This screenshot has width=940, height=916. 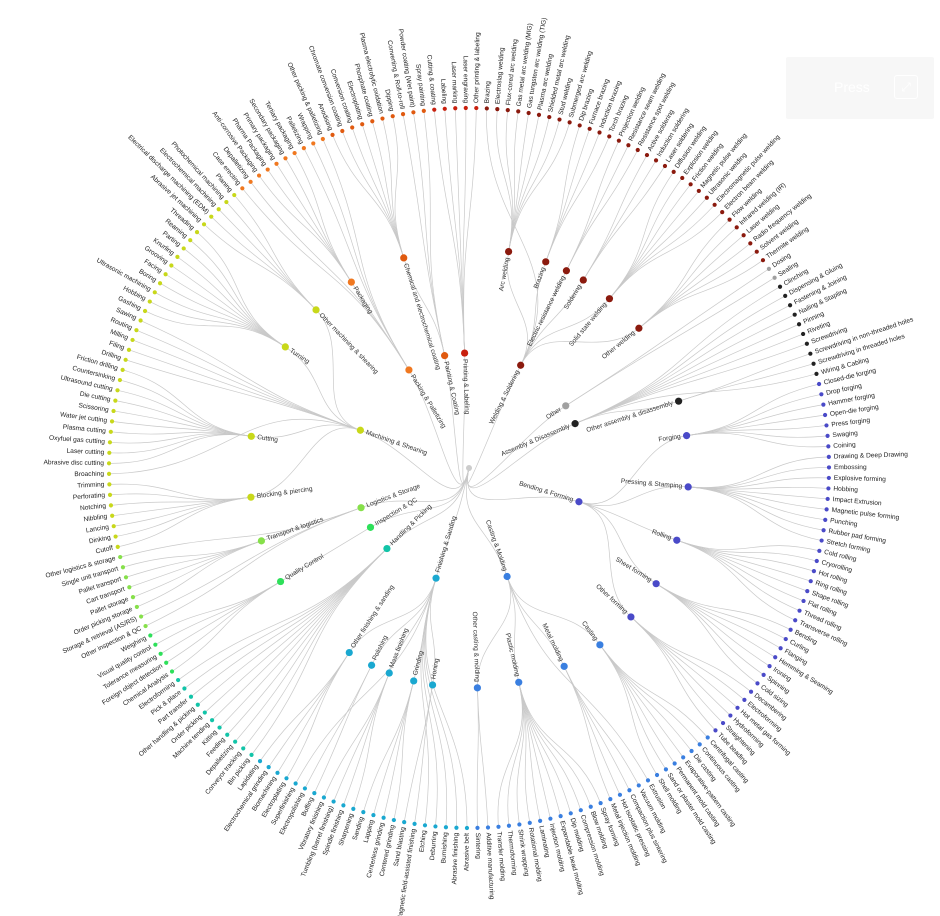 What do you see at coordinates (285, 158) in the screenshot?
I see `leaf-node-secondary-packaging` at bounding box center [285, 158].